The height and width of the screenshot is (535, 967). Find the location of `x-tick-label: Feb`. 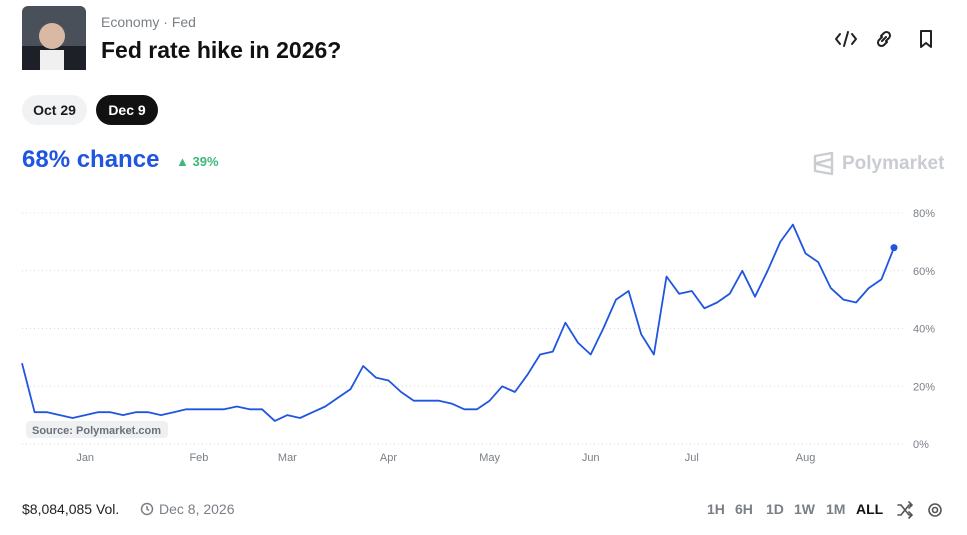

x-tick-label: Feb is located at coordinates (198, 458).